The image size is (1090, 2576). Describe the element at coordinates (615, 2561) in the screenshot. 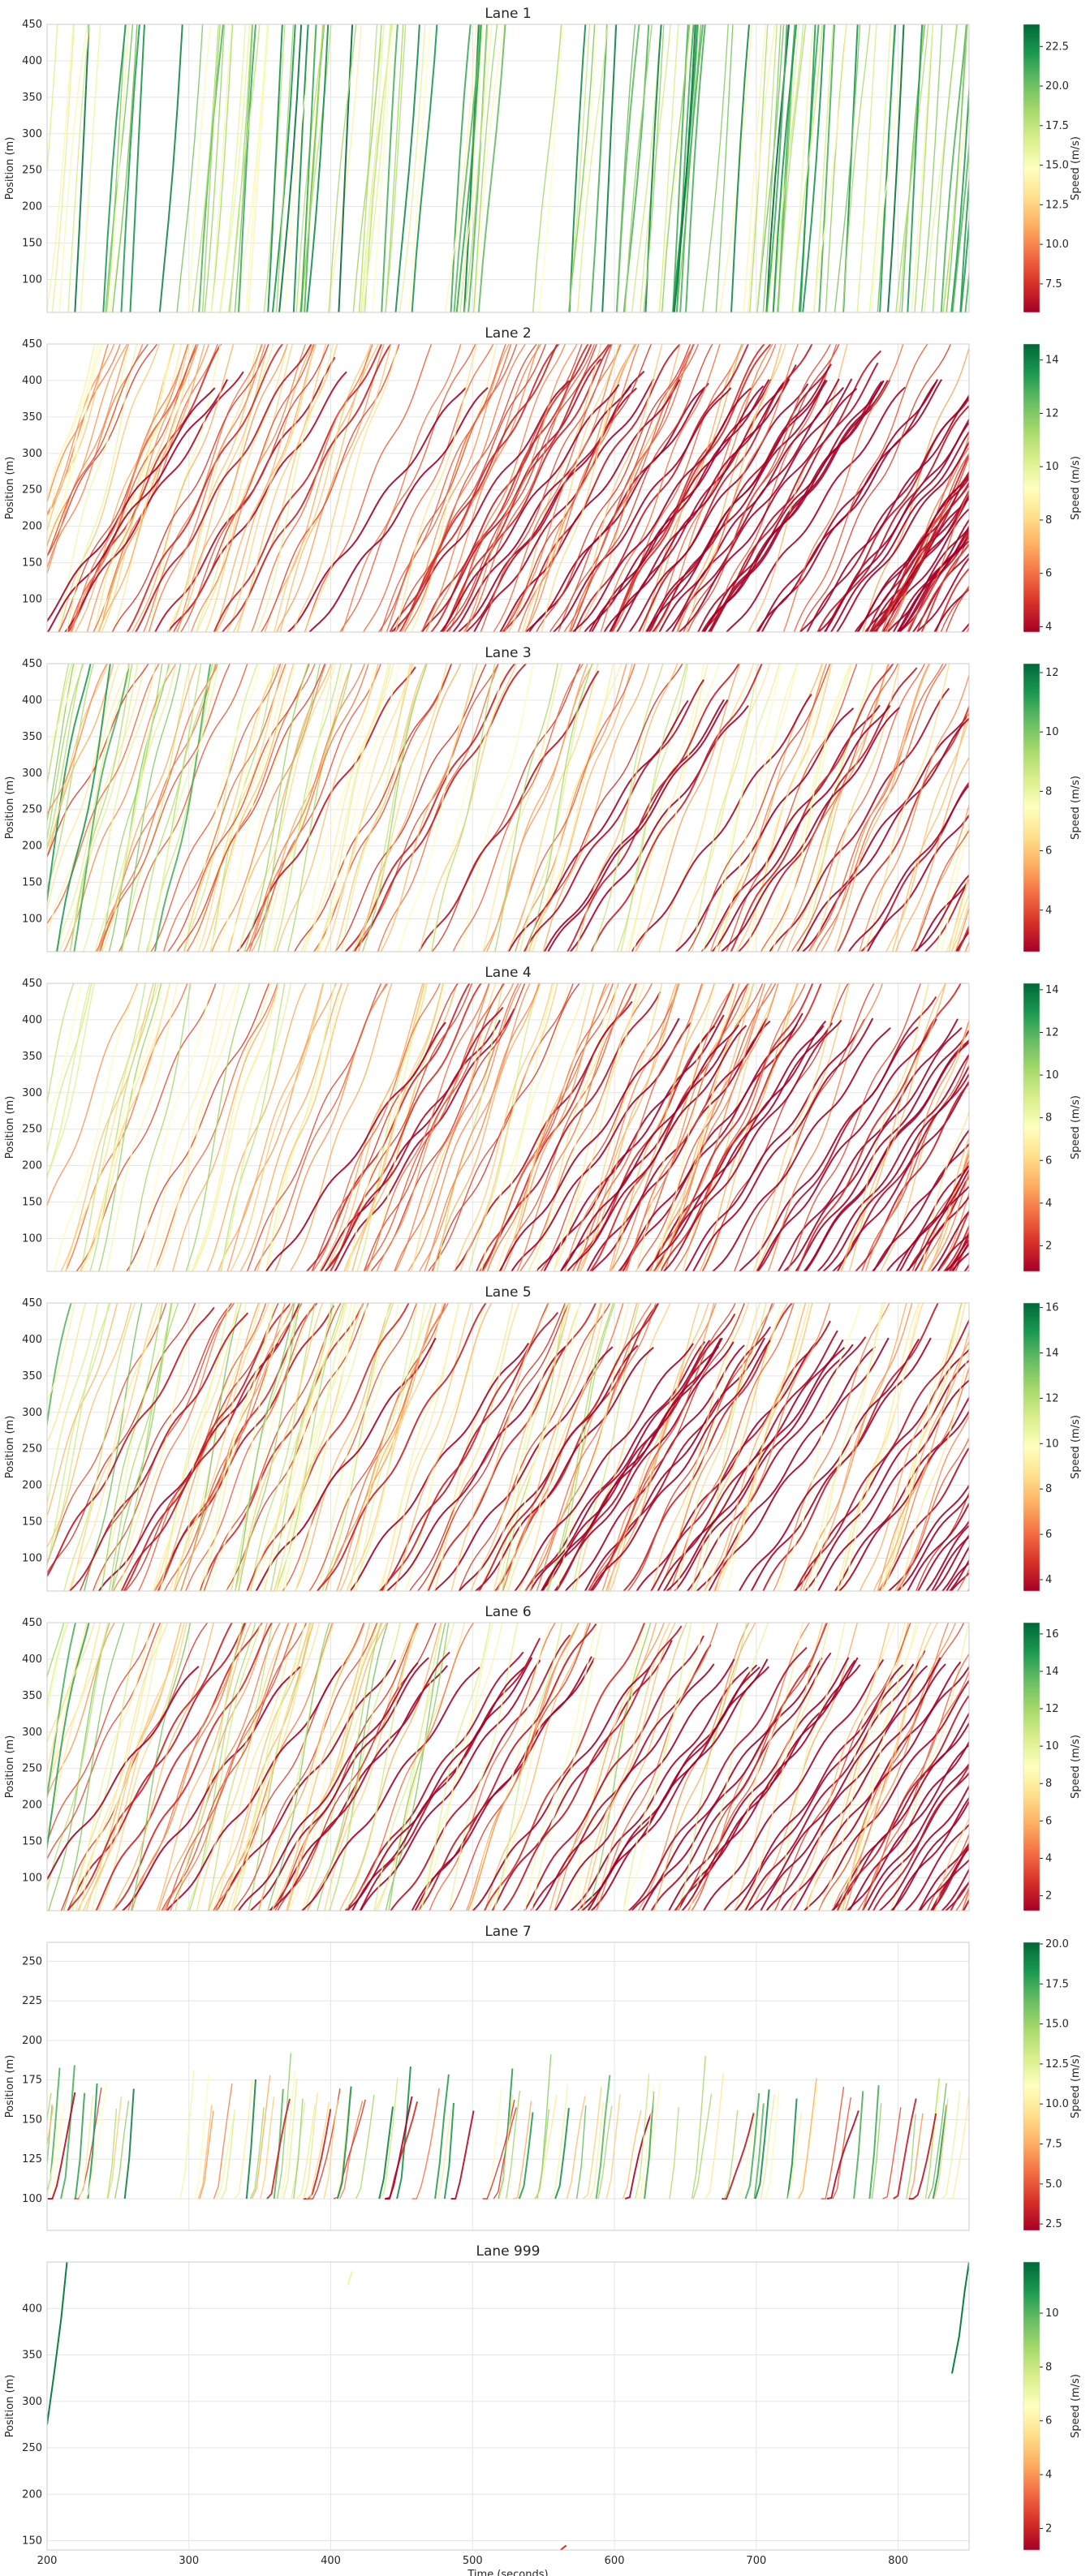

I see `x-tick-label: 600` at that location.